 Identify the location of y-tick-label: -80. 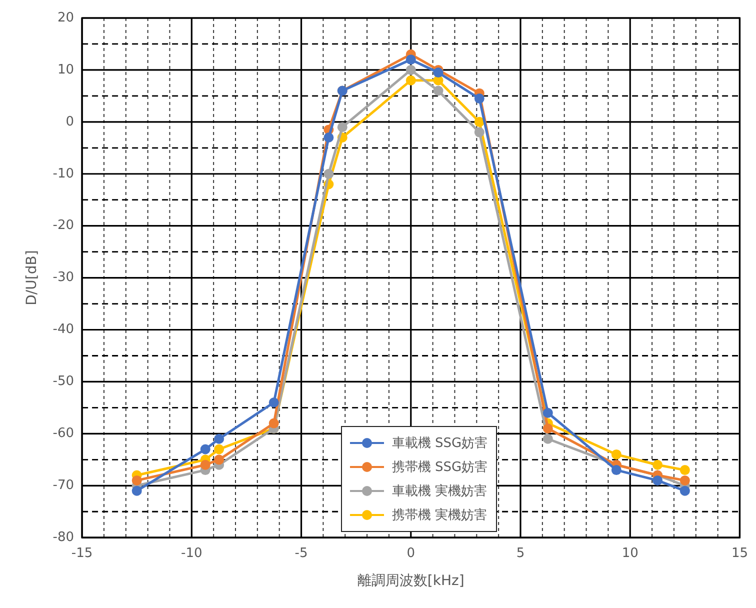
(63, 537).